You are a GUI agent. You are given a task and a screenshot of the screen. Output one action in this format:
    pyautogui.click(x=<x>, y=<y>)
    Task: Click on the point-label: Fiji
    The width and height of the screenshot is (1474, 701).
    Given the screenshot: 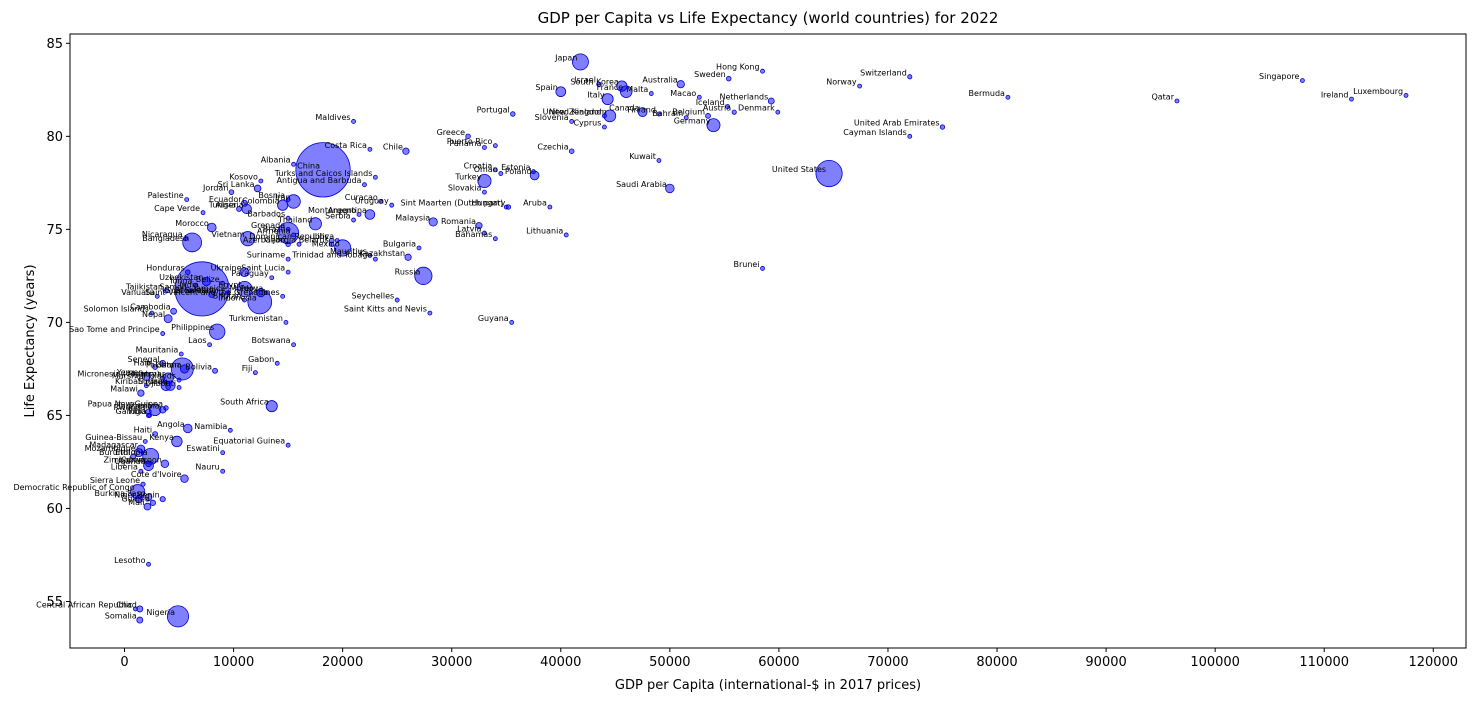 What is the action you would take?
    pyautogui.click(x=247, y=368)
    